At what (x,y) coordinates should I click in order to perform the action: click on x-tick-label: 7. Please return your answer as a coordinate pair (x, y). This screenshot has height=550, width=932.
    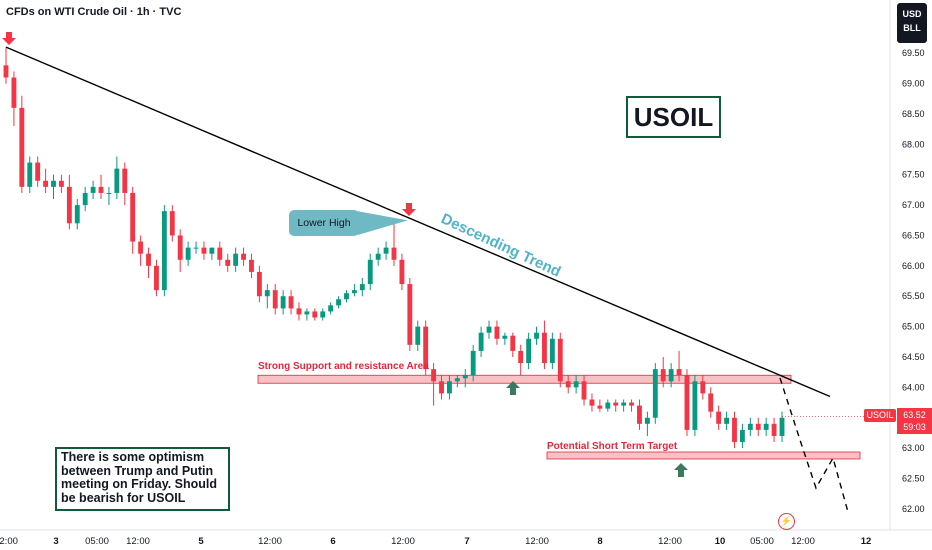
    Looking at the image, I should click on (466, 541).